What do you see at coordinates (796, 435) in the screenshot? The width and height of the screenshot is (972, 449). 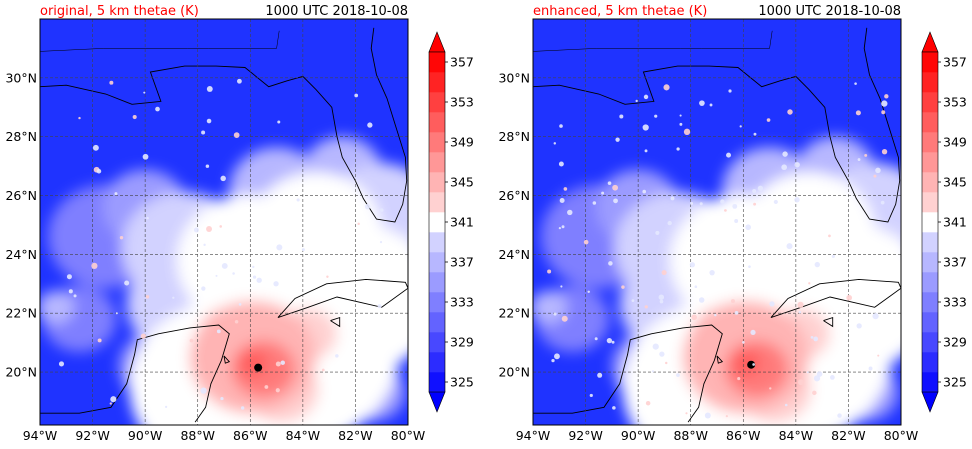 I see `x-tick-label: 84°W` at bounding box center [796, 435].